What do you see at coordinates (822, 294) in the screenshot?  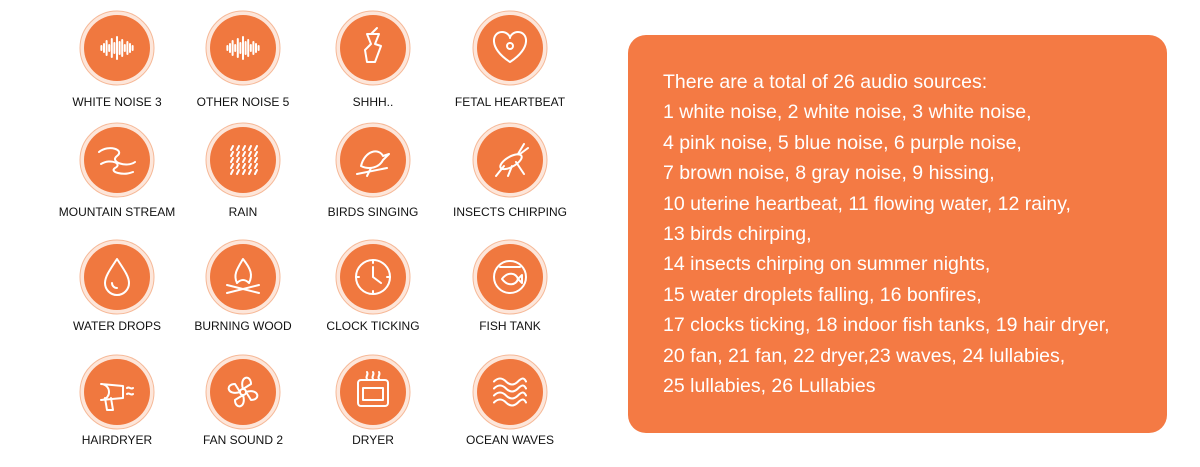 I see `description-line: 15 water droplets falling, 16 bonfires,` at bounding box center [822, 294].